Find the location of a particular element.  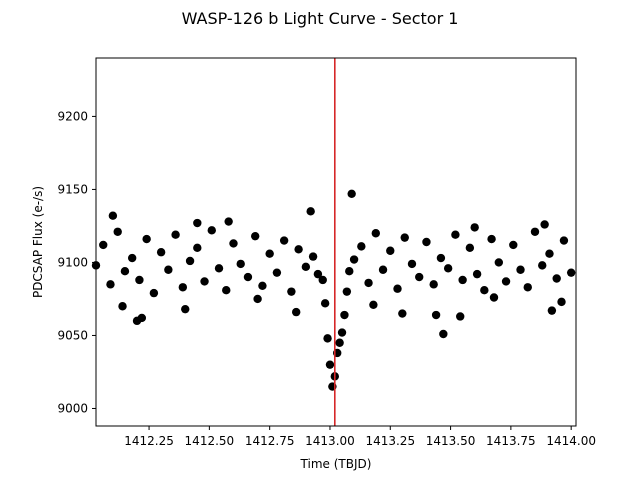

x-tick-label: 1413.00 is located at coordinates (330, 441).